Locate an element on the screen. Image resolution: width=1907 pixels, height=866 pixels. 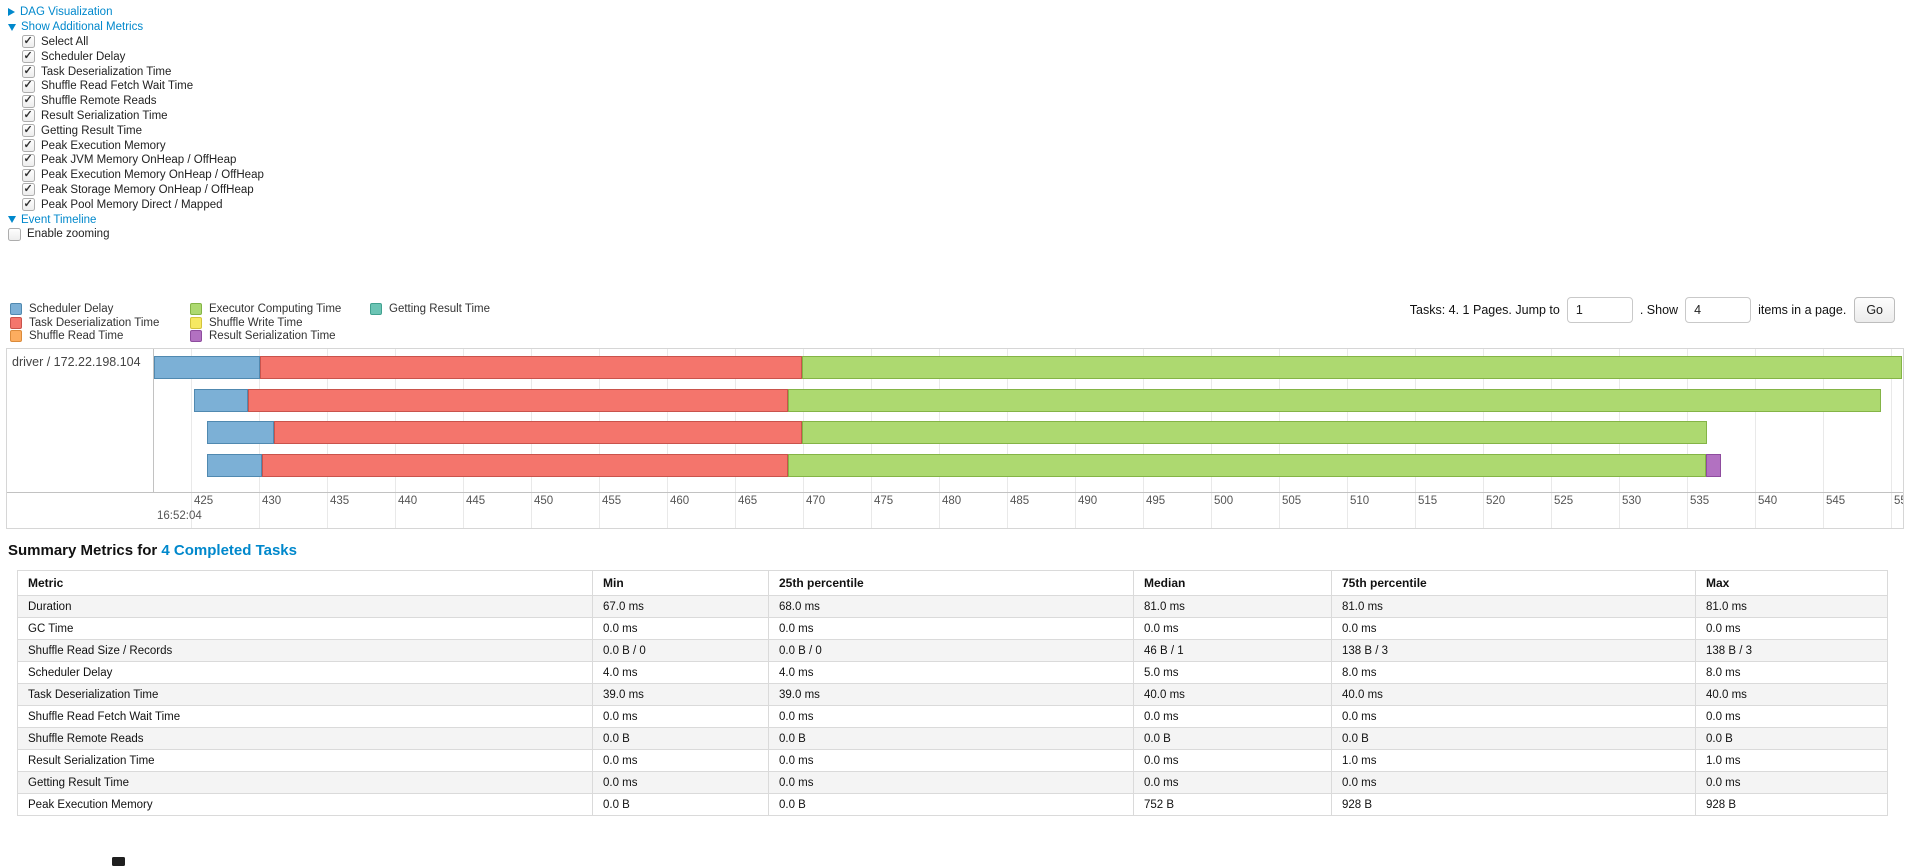
go-button: Go is located at coordinates (1874, 310).